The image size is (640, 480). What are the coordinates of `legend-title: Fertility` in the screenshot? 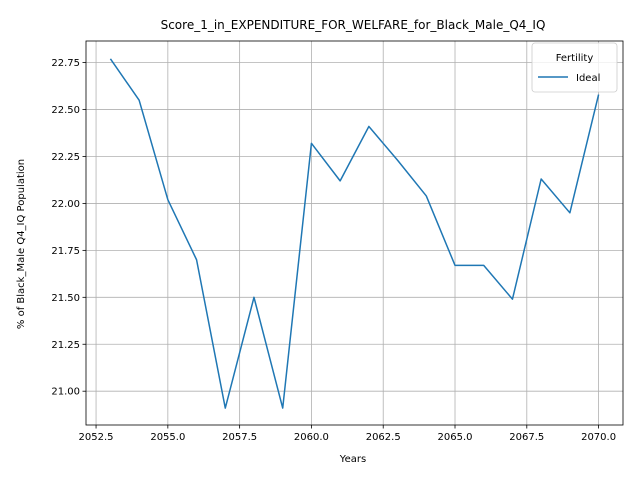 It's located at (575, 58).